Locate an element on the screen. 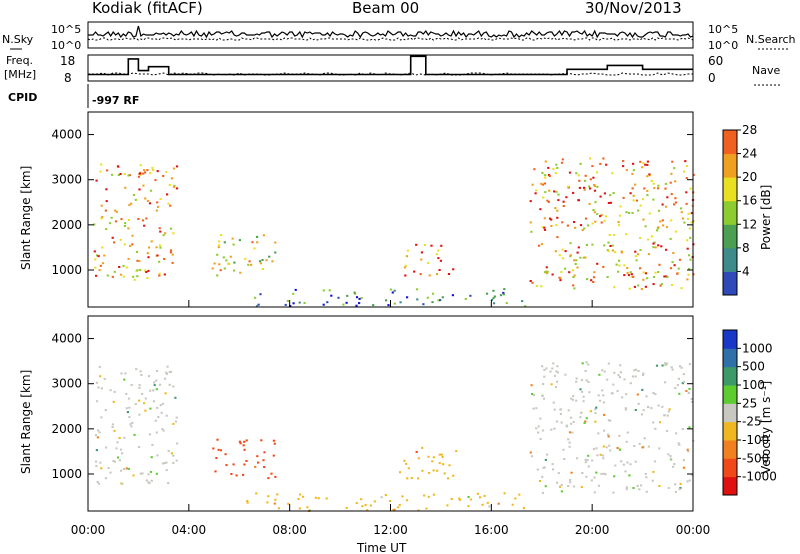  time-tick-label: 16:00 is located at coordinates (491, 530).